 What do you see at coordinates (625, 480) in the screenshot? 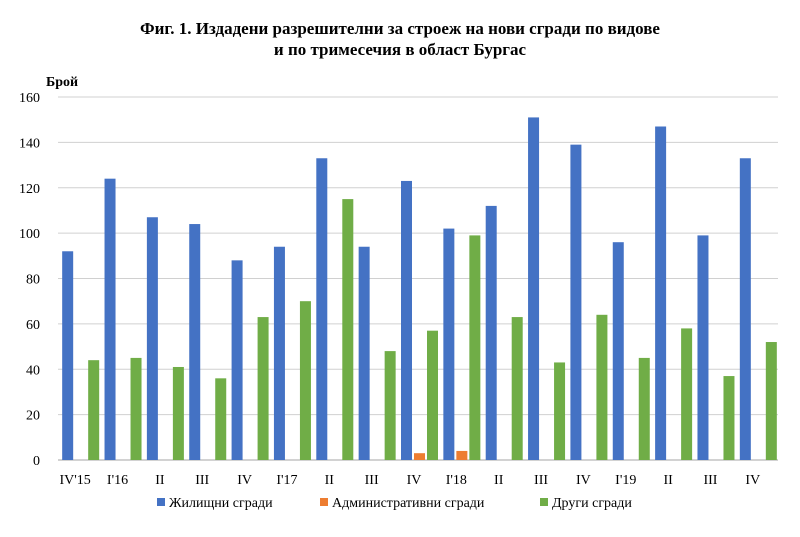
I see `x-tick-label: I'19` at bounding box center [625, 480].